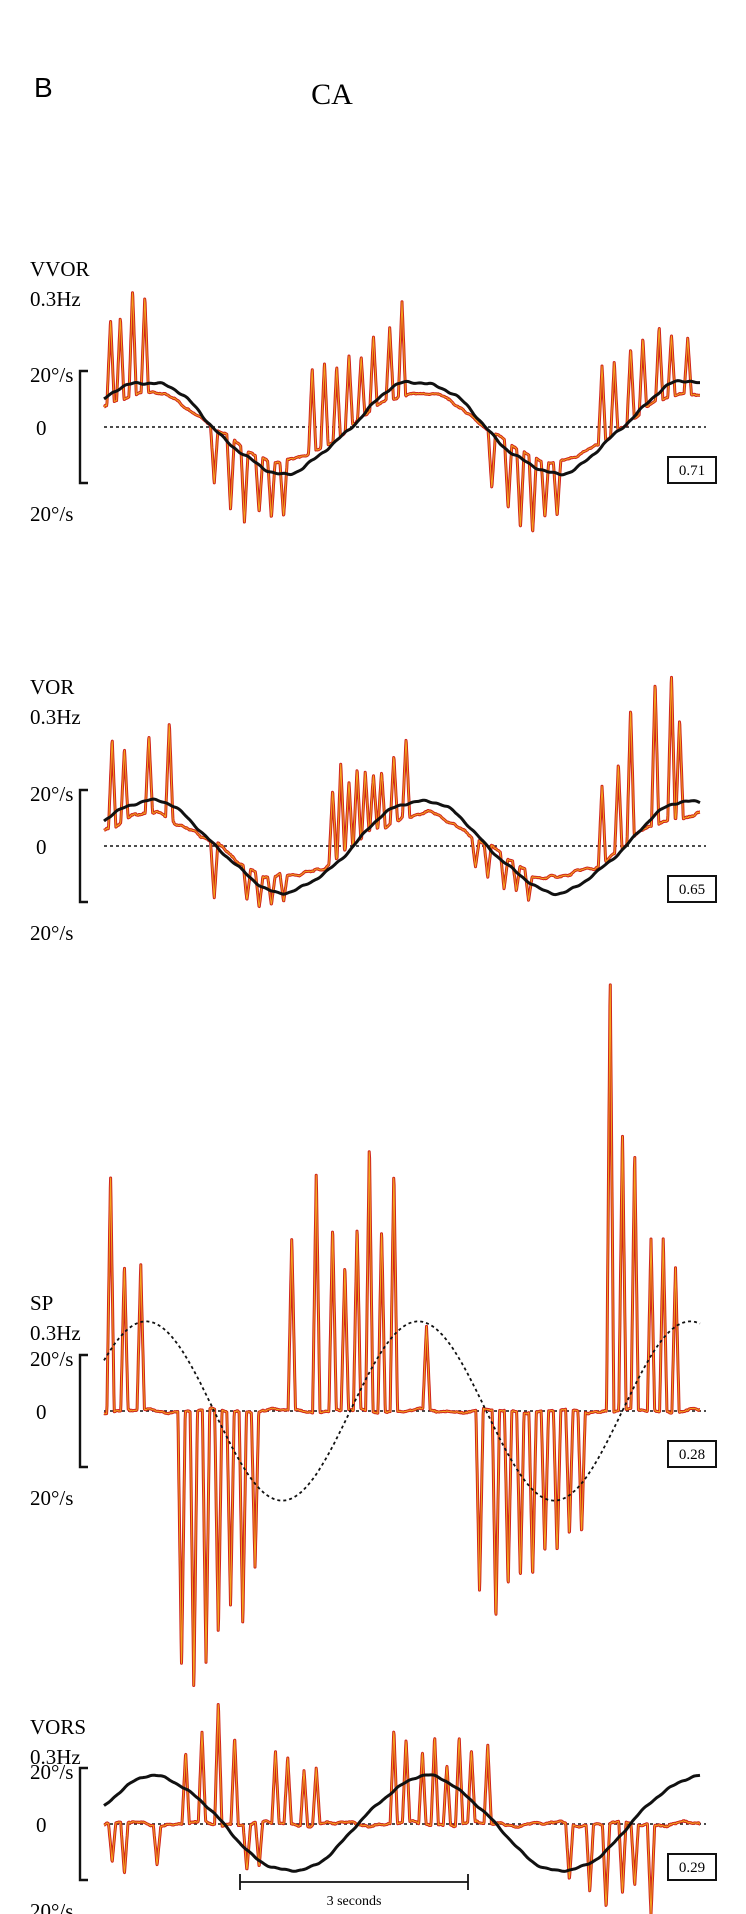  Describe the element at coordinates (58, 1727) in the screenshot. I see `condition-label: VORS` at that location.